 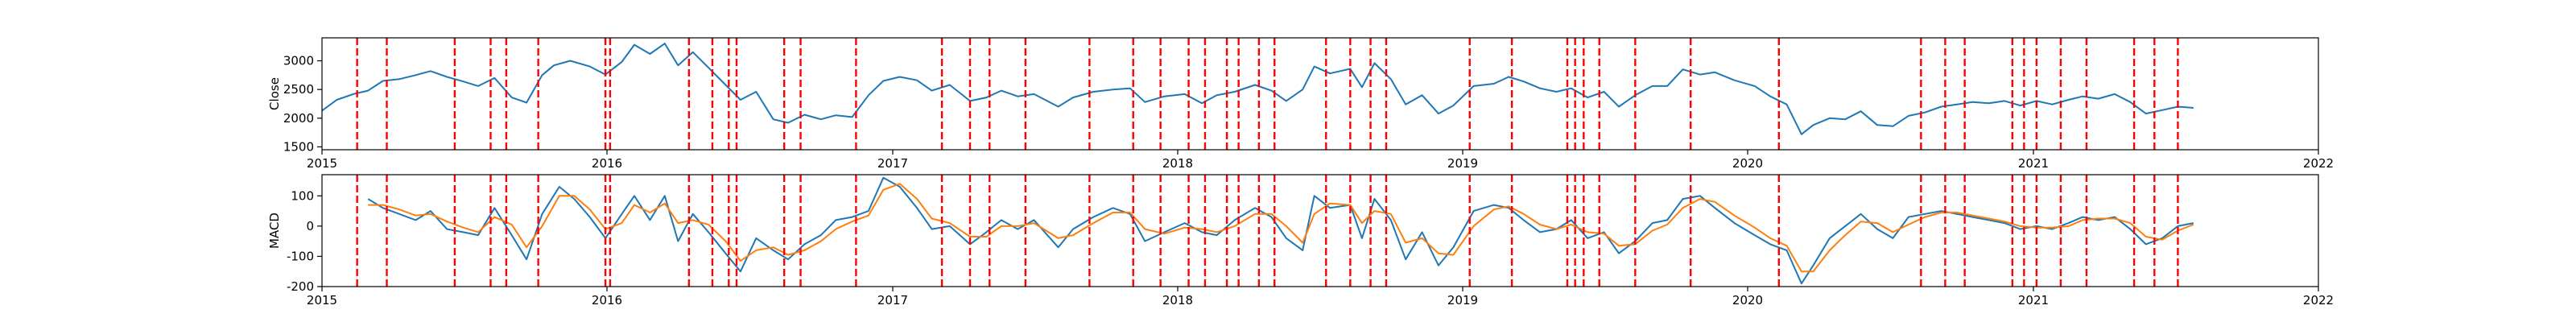 What do you see at coordinates (274, 231) in the screenshot?
I see `y-axis-label: MACD` at bounding box center [274, 231].